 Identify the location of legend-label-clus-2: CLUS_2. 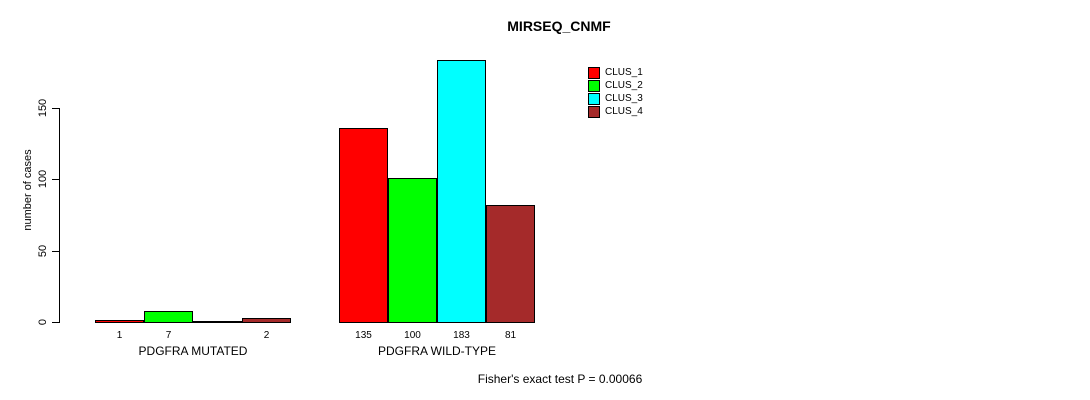
(624, 85).